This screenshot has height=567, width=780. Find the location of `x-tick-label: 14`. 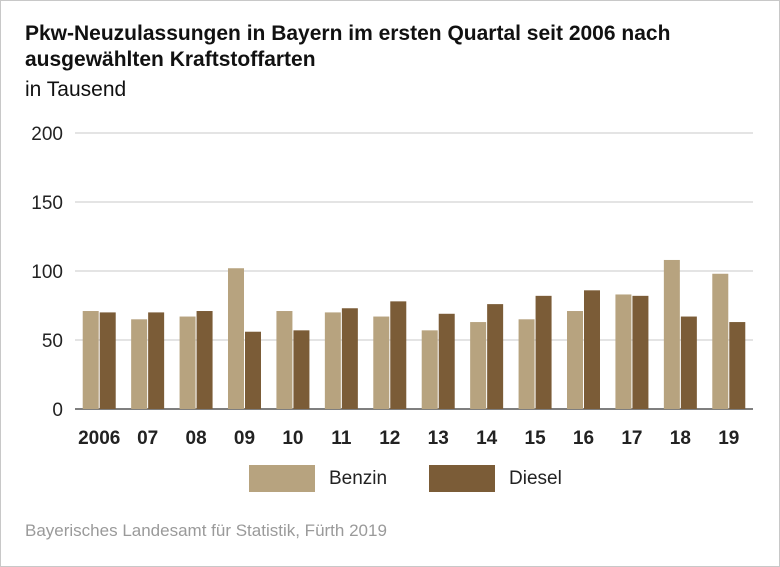

x-tick-label: 14 is located at coordinates (487, 438).